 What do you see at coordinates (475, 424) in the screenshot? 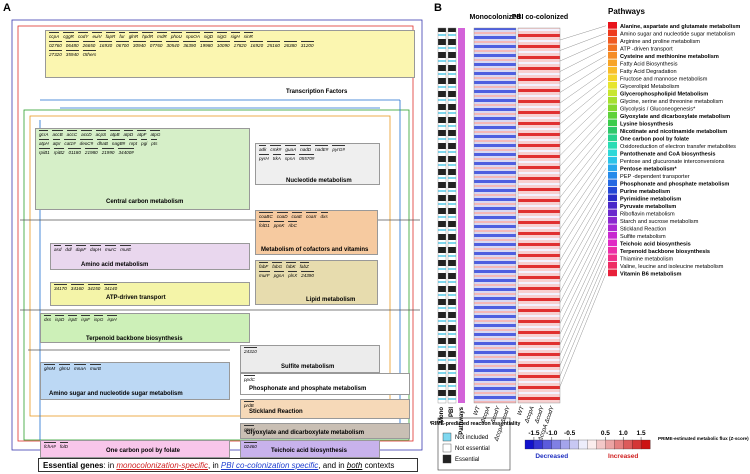
I see `legend-title: PRIME-predicted reaction essentiality` at bounding box center [475, 424].